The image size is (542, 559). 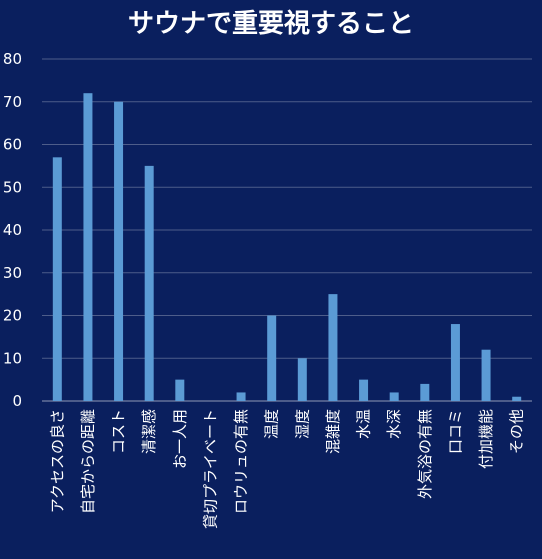 I want to click on y-tick-label: 50, so click(x=12, y=187).